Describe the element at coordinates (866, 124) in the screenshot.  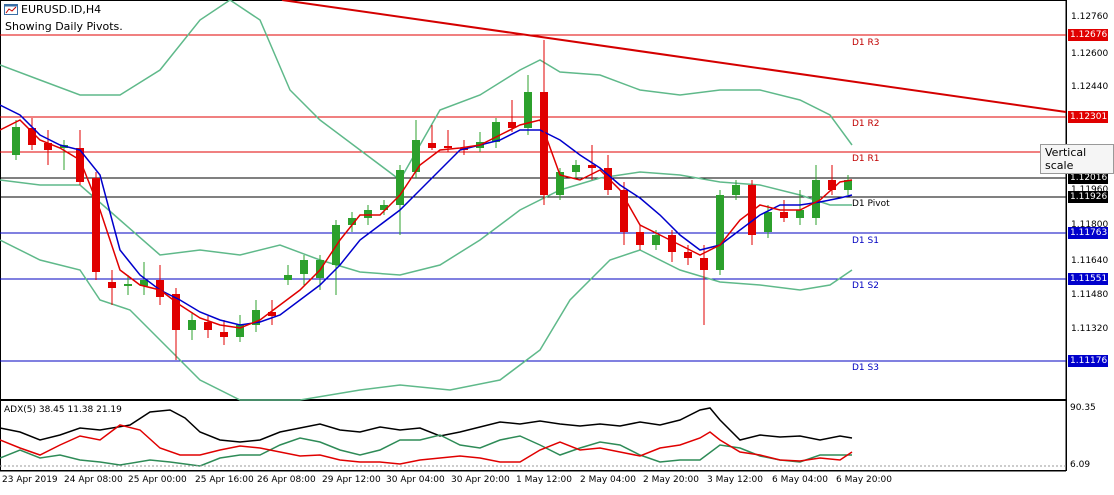
I see `pivot-r2-label: D1 R2` at that location.